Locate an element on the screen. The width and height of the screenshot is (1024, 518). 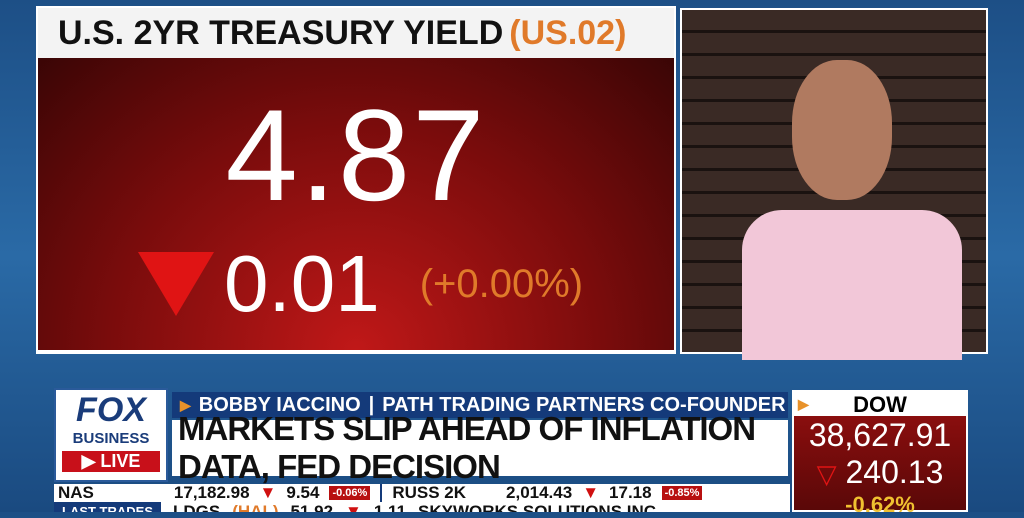
logo-fox: FOX is located at coordinates (111, 410).